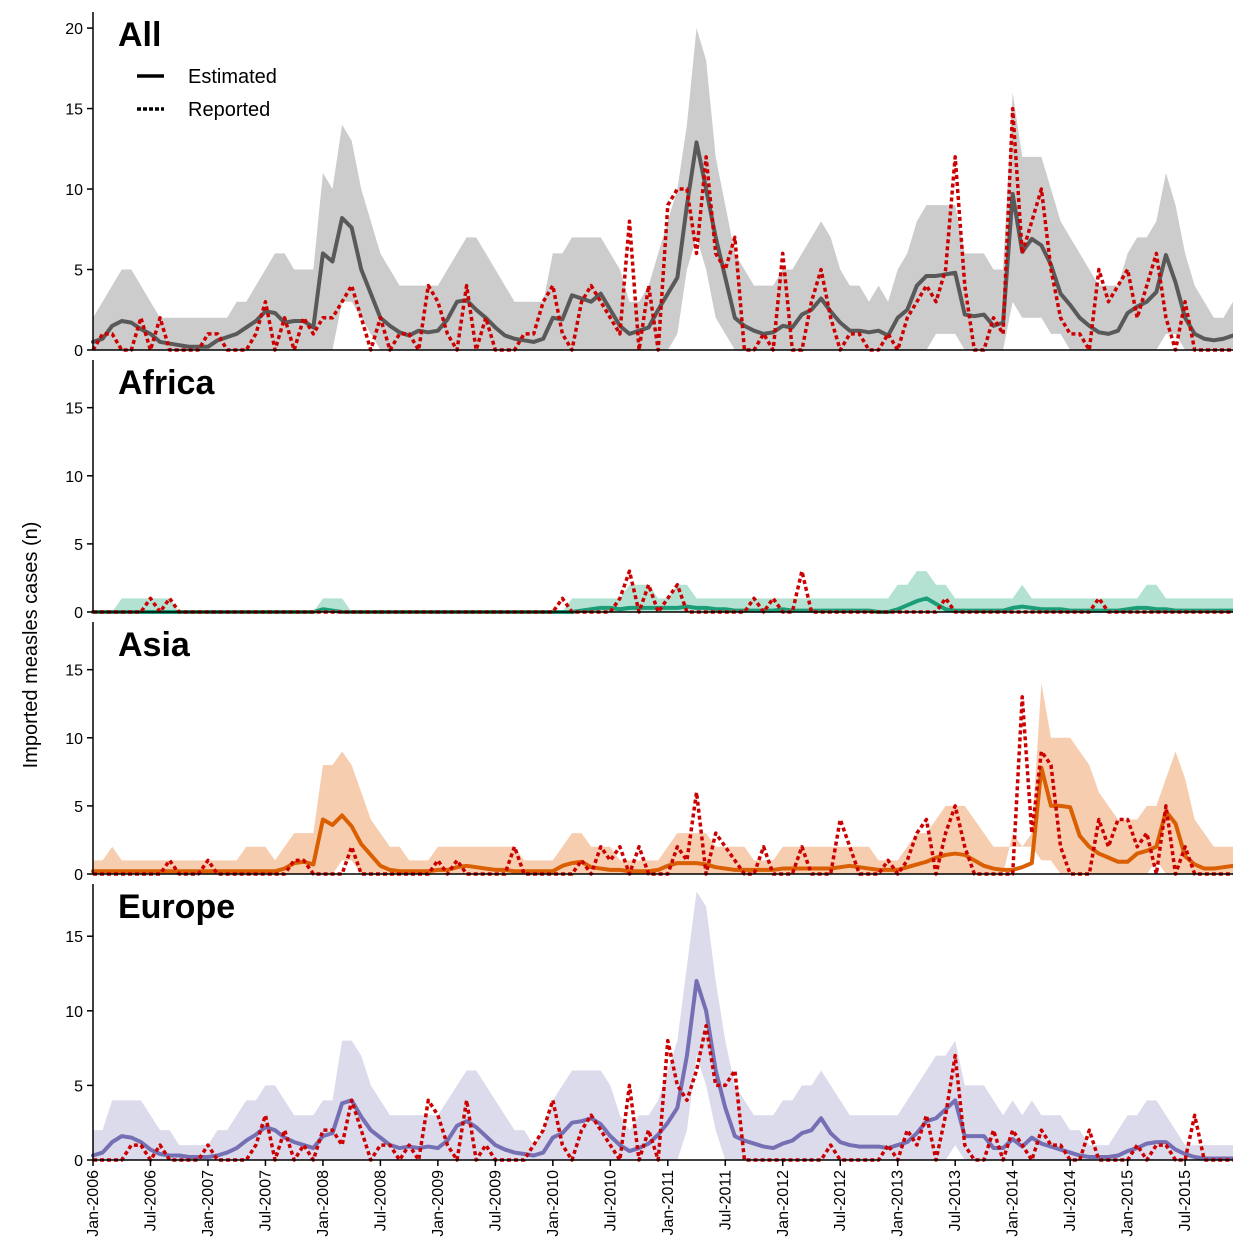  Describe the element at coordinates (229, 110) in the screenshot. I see `legend-reported-label: Reported` at that location.